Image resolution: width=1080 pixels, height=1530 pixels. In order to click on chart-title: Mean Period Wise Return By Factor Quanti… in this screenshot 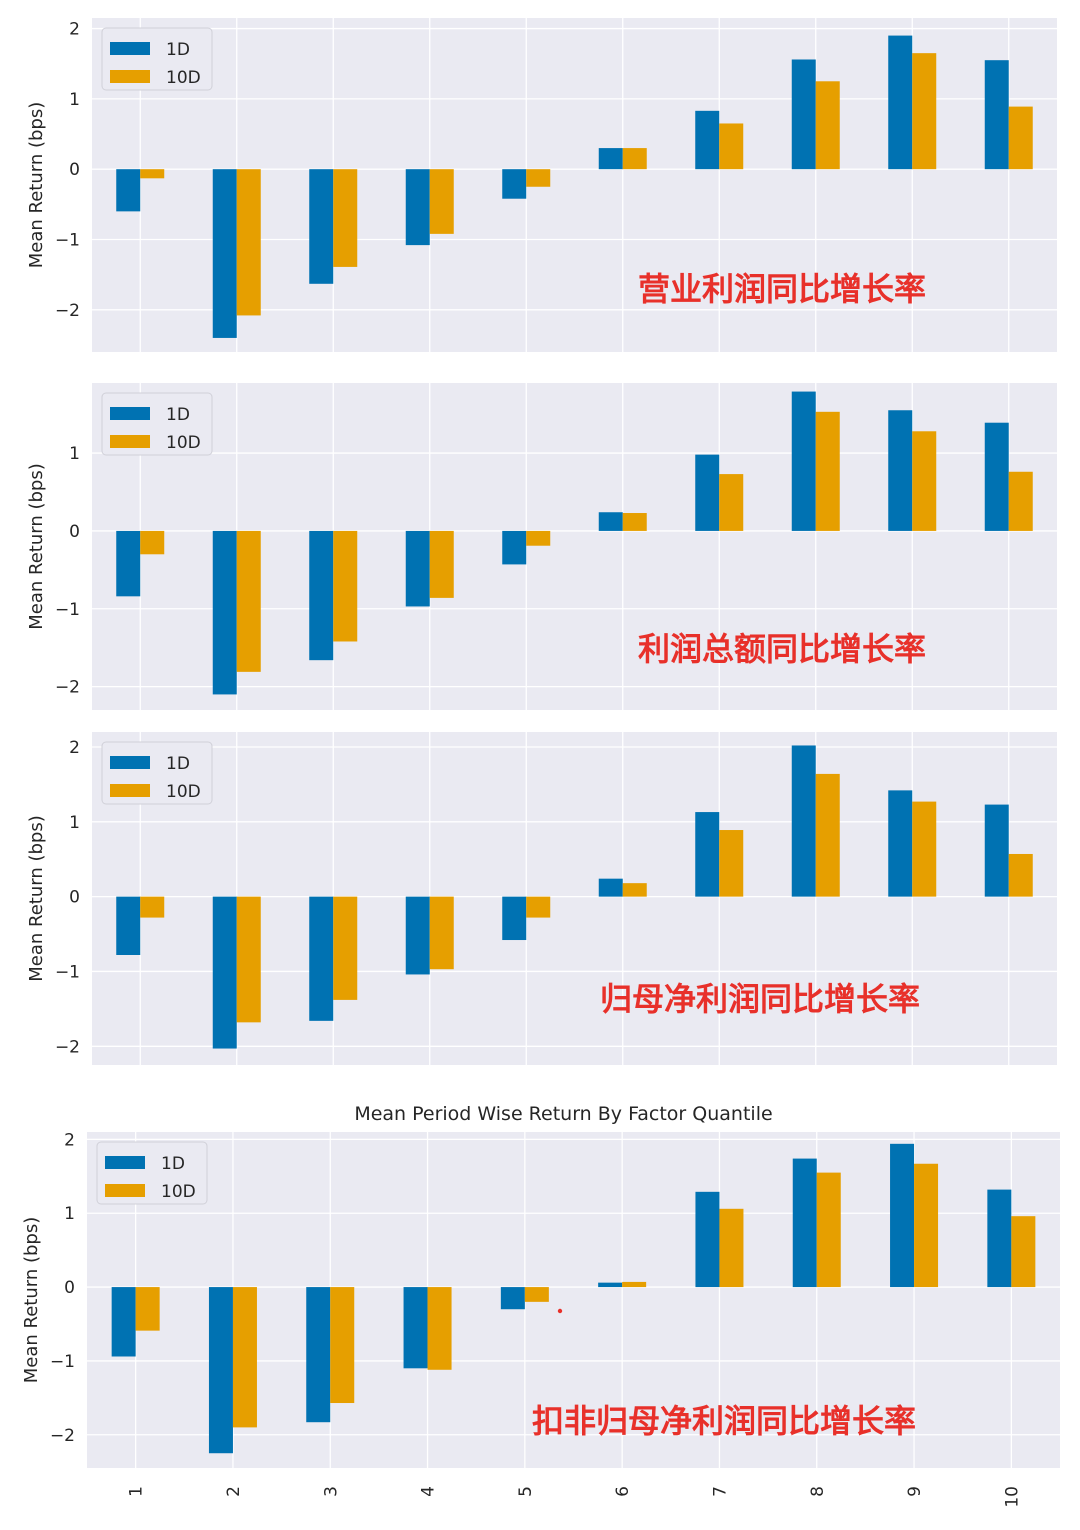, I will do `click(563, 1114)`.